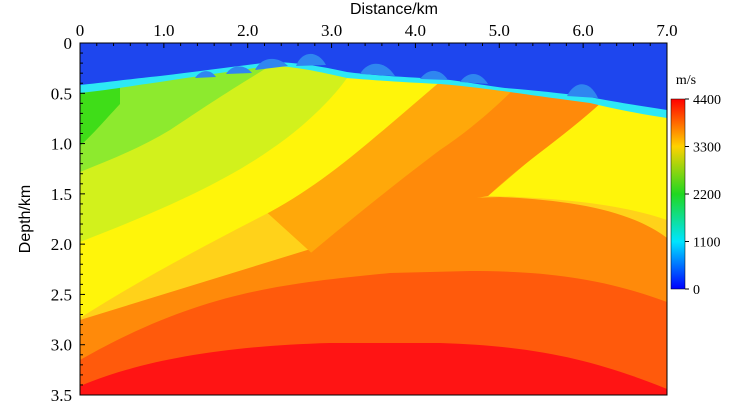 This screenshot has height=408, width=739. What do you see at coordinates (61, 244) in the screenshot?
I see `y-tick-label: 2.0` at bounding box center [61, 244].